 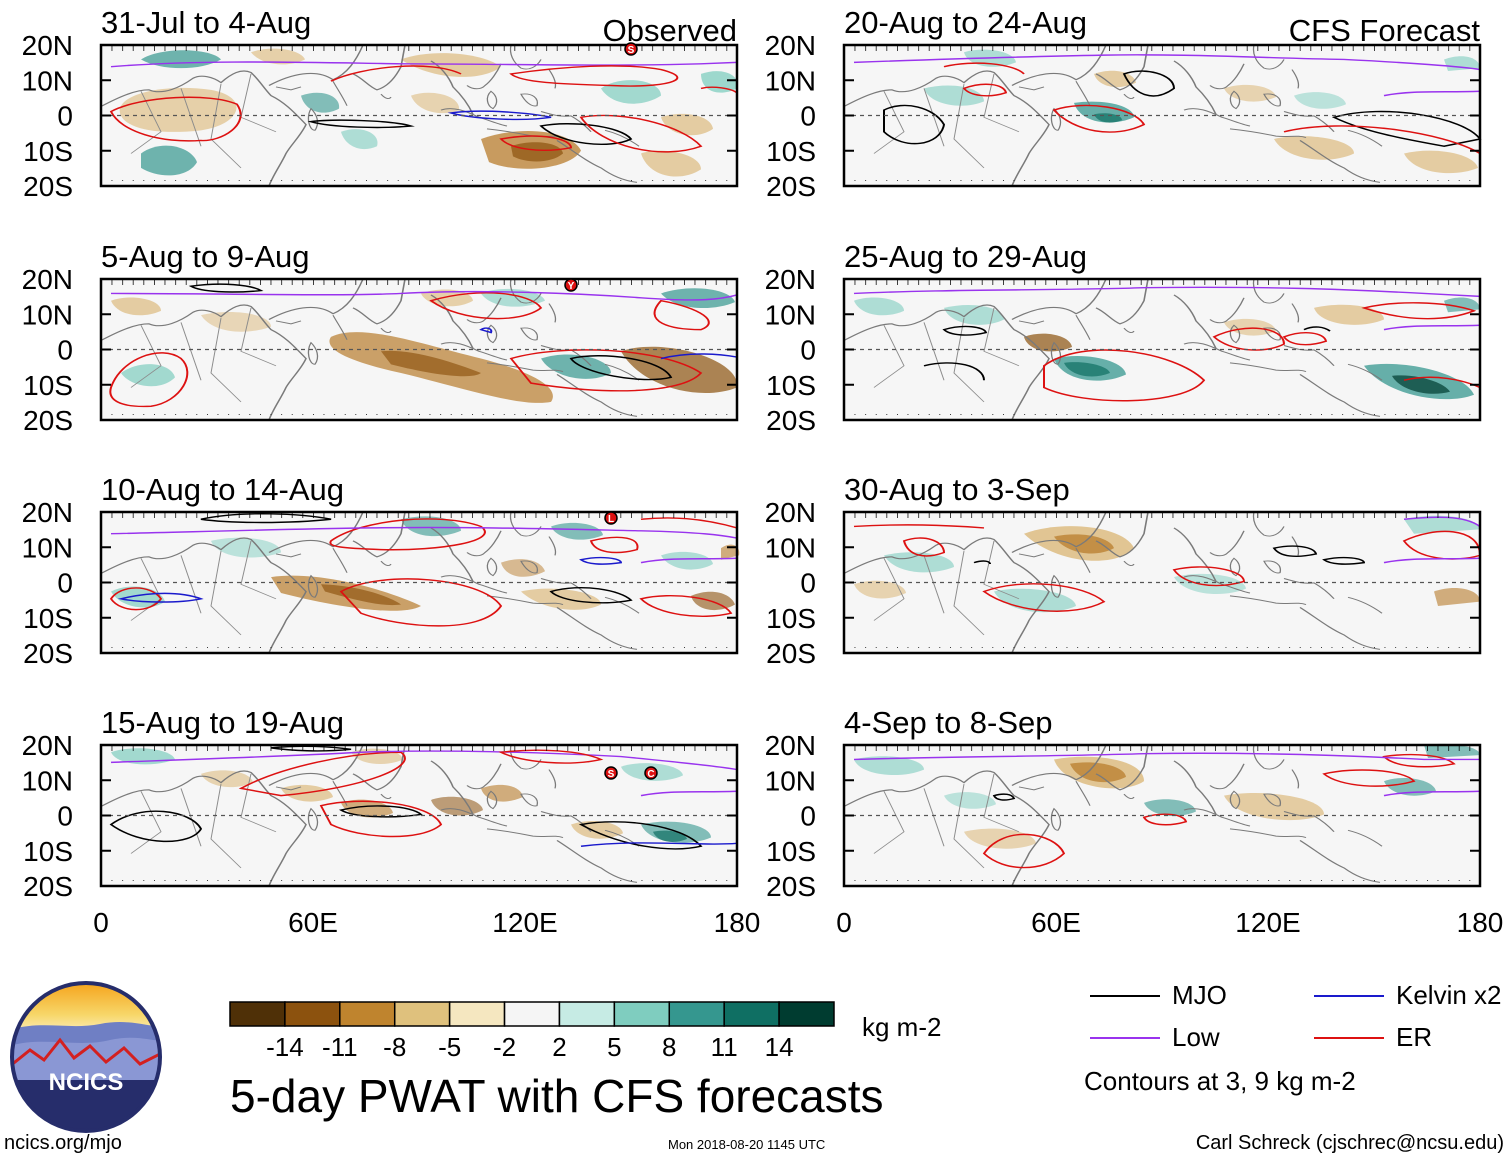 I want to click on map-panel: 20N 10N 0 10S 20S 30-Aug to 3-Sep, so click(x=1123, y=570).